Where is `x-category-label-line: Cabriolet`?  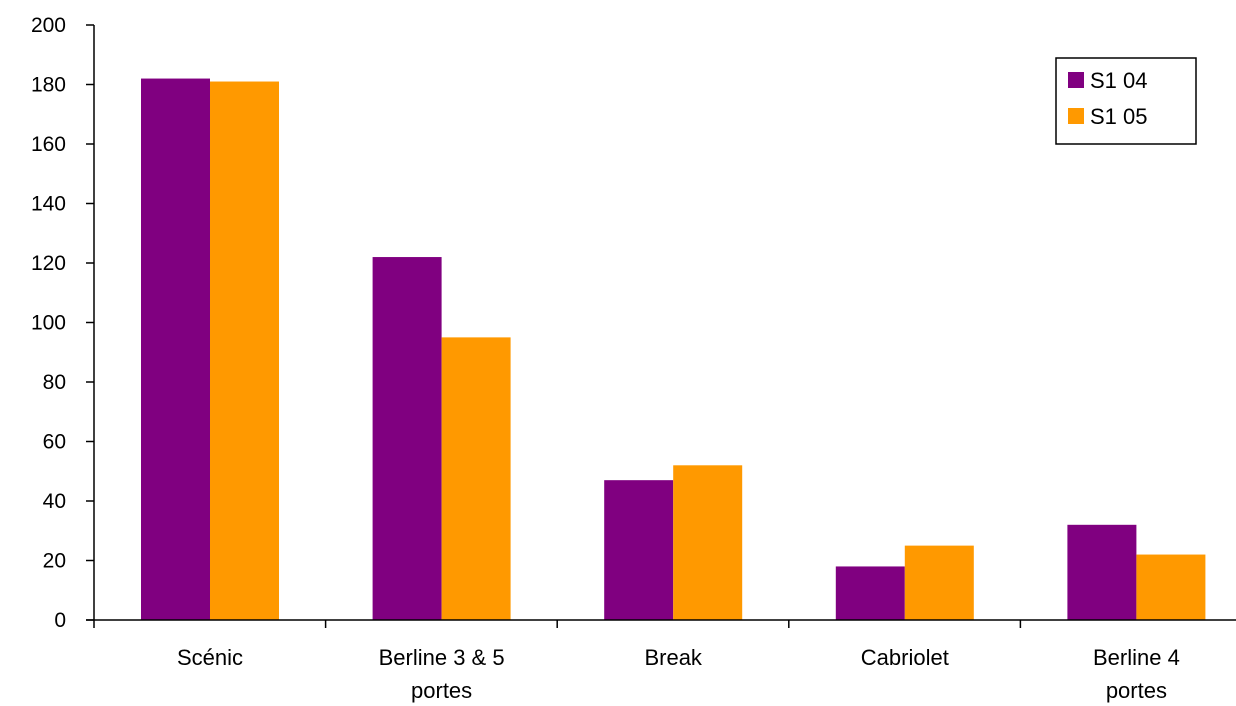
x-category-label-line: Cabriolet is located at coordinates (905, 657).